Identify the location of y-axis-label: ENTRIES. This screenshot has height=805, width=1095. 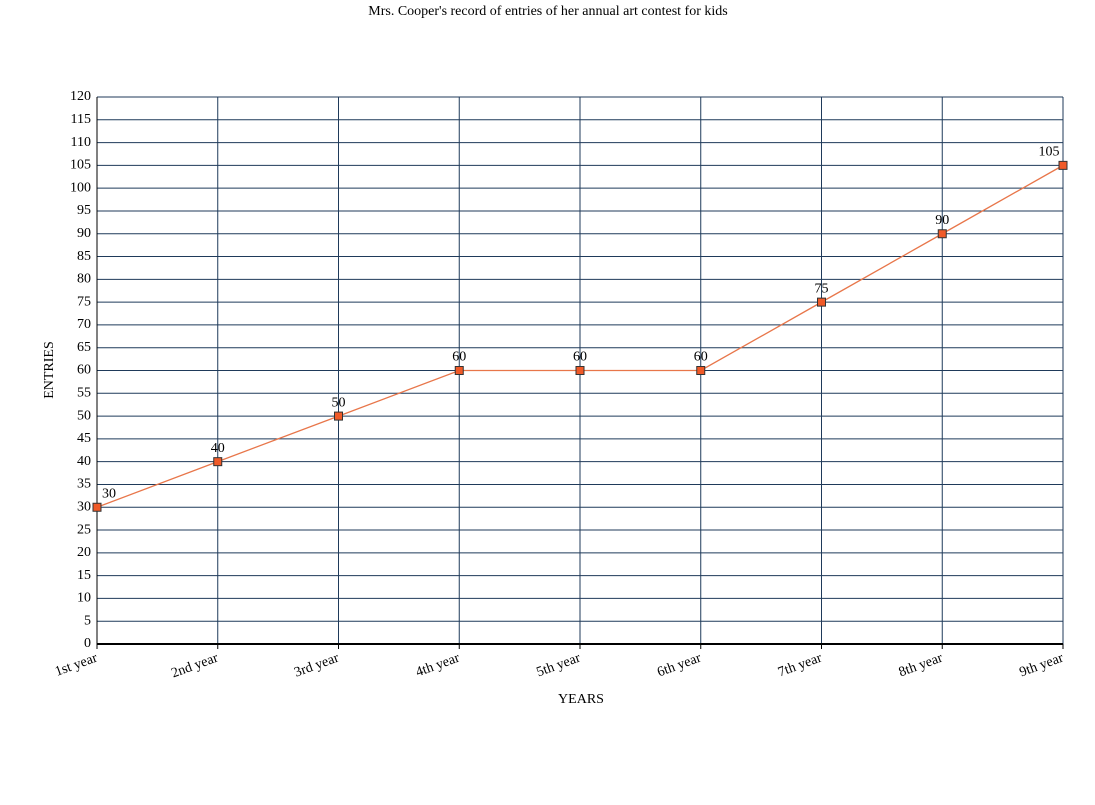
(49, 370).